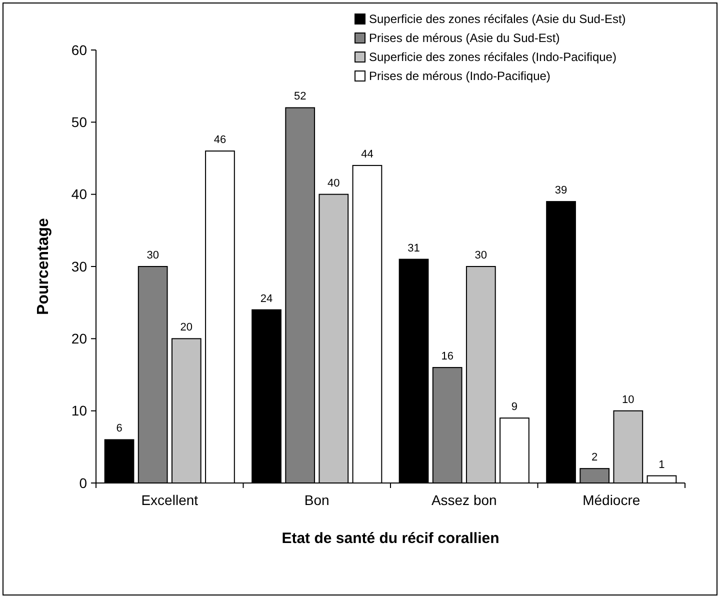 Image resolution: width=720 pixels, height=598 pixels. I want to click on data-label: 1, so click(661, 464).